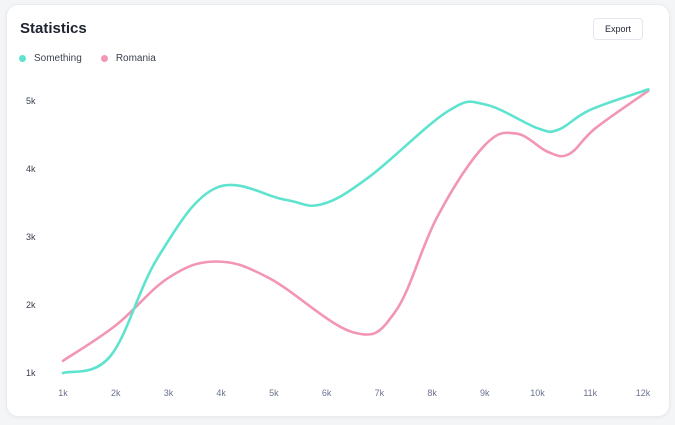 The height and width of the screenshot is (425, 675). What do you see at coordinates (618, 29) in the screenshot?
I see `export-button: Export` at bounding box center [618, 29].